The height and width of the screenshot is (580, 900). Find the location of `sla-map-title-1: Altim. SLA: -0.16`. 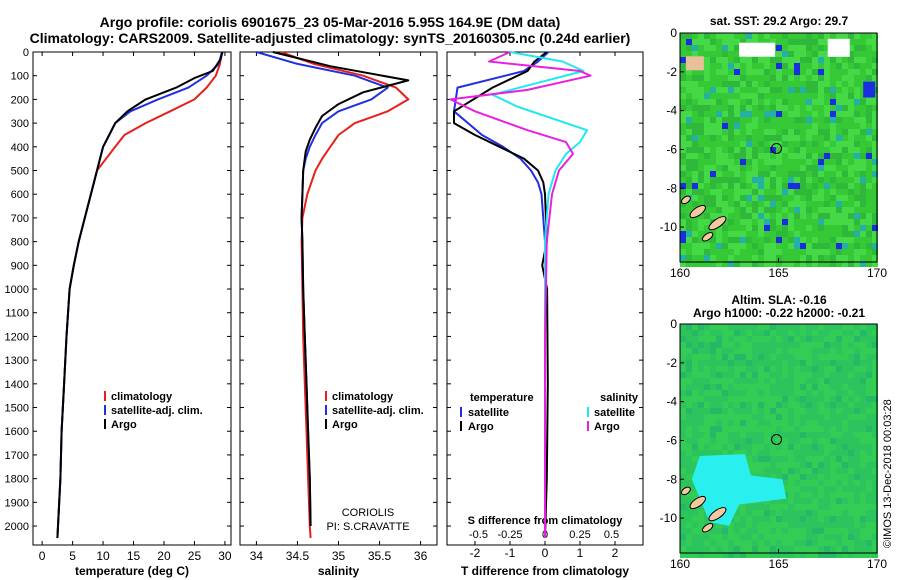

sla-map-title-1: Altim. SLA: -0.16 is located at coordinates (779, 300).